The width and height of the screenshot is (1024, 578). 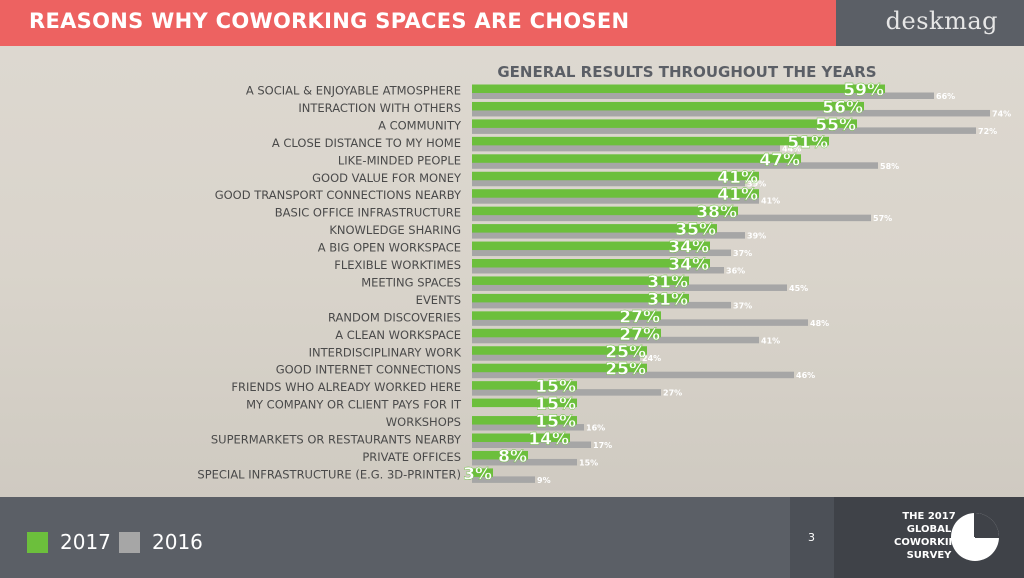 What do you see at coordinates (639, 335) in the screenshot?
I see `data-label-2017: 27%` at bounding box center [639, 335].